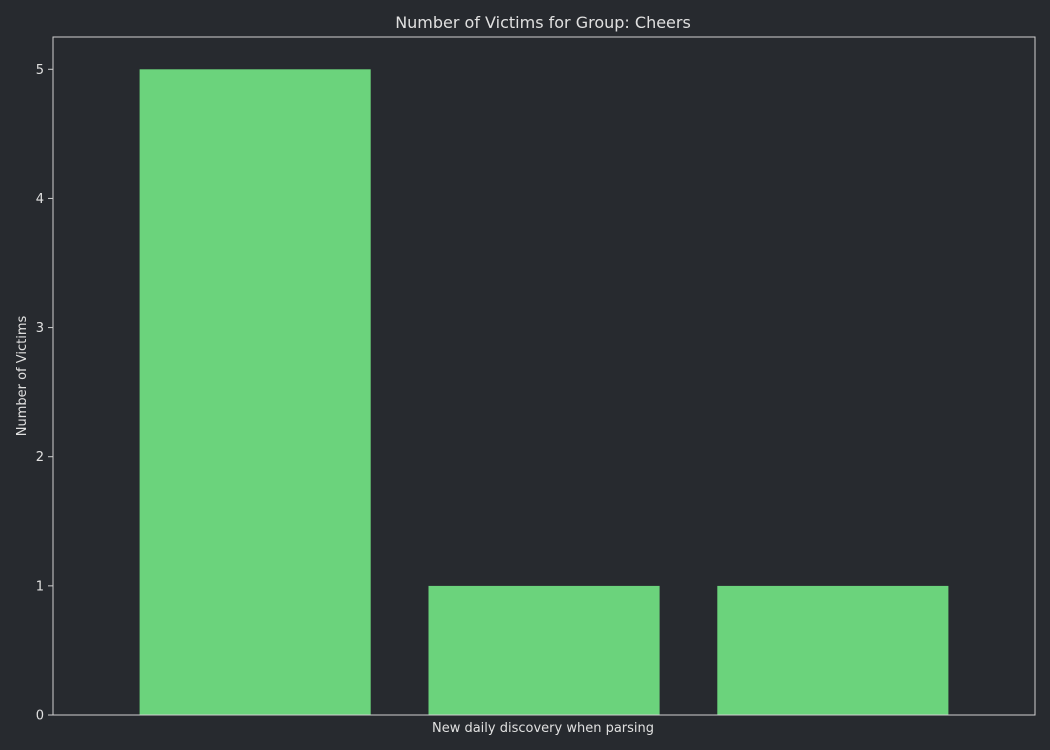  What do you see at coordinates (40, 457) in the screenshot?
I see `y-tick-label: 2` at bounding box center [40, 457].